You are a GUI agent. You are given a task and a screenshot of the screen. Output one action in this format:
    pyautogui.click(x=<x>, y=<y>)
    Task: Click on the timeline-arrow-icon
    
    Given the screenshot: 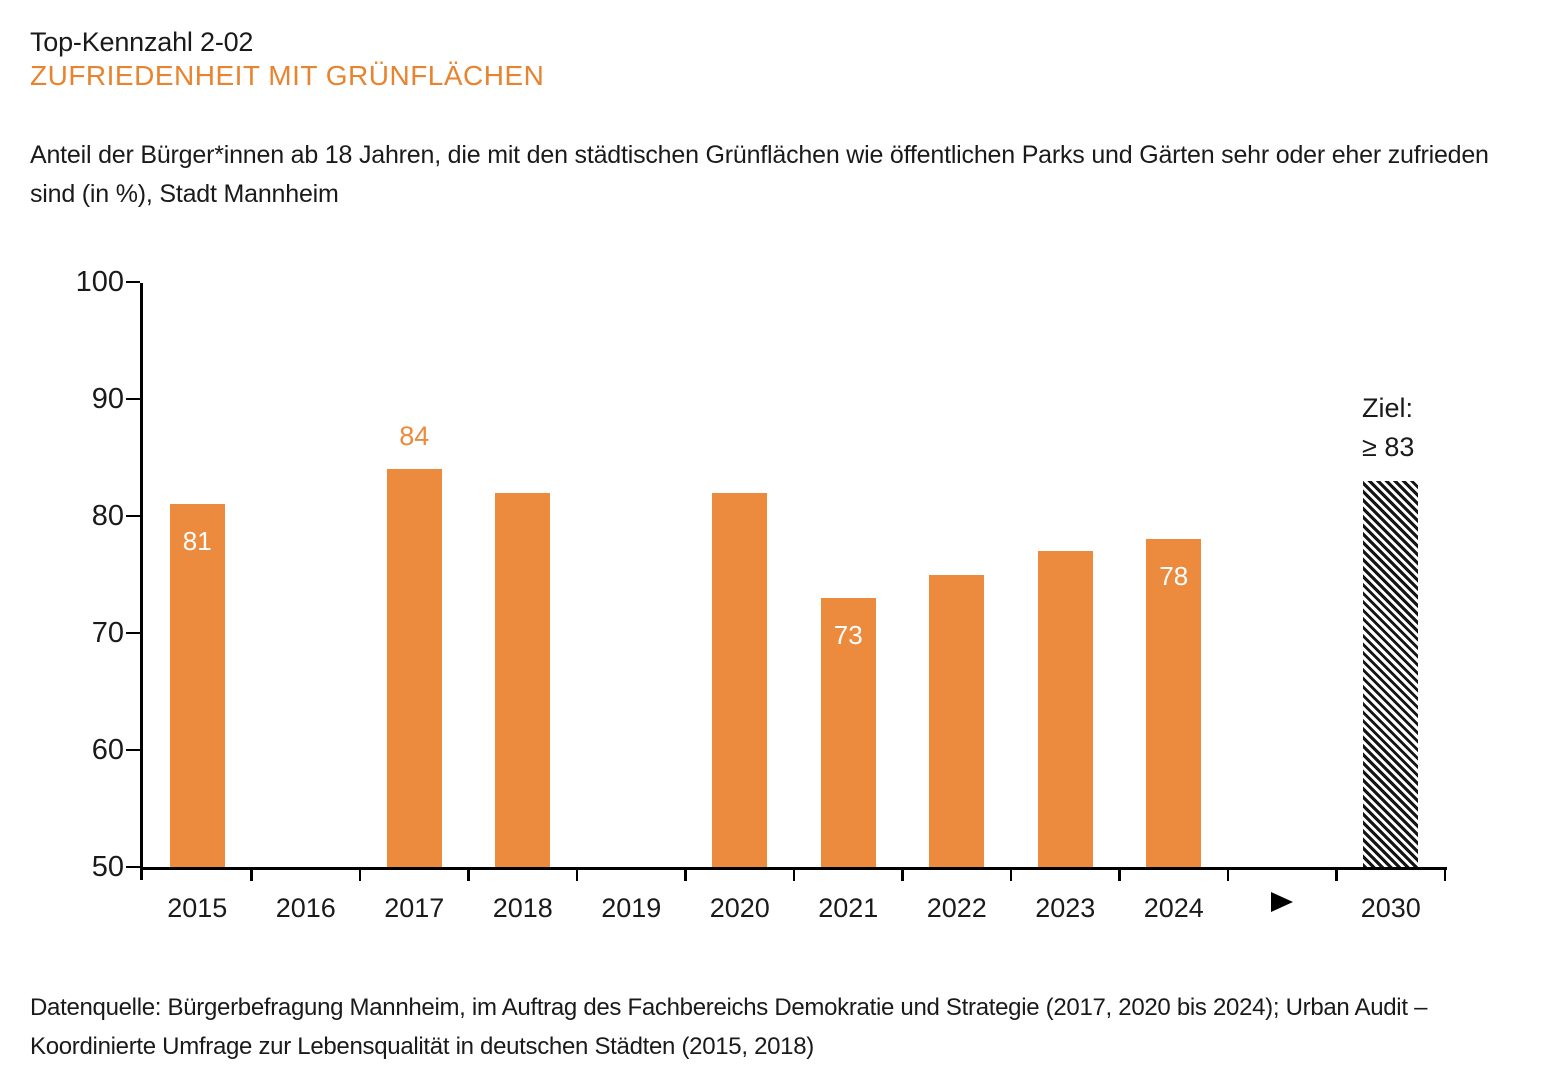 What is the action you would take?
    pyautogui.click(x=1282, y=902)
    